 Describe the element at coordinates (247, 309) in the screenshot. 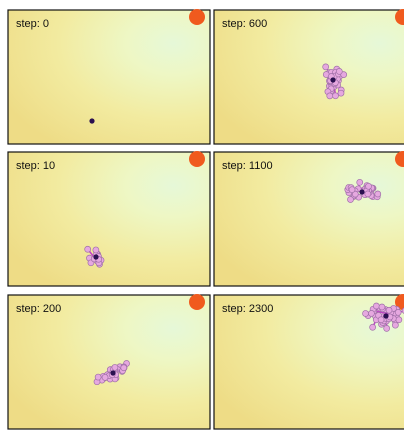

I see `step-label: step: 2300` at that location.